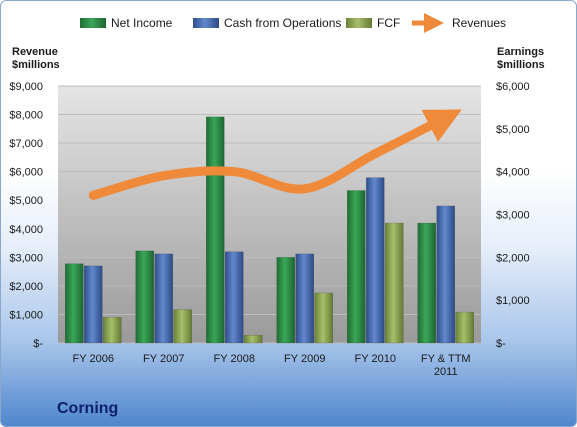 The width and height of the screenshot is (577, 427). Describe the element at coordinates (513, 130) in the screenshot. I see `right-tick-label: $5,000` at that location.